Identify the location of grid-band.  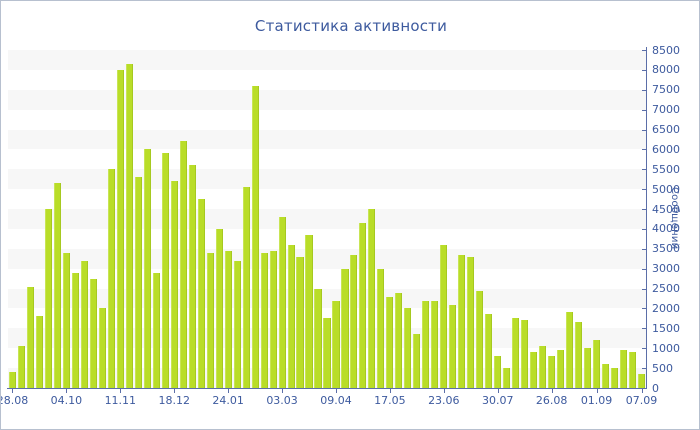
(327, 99).